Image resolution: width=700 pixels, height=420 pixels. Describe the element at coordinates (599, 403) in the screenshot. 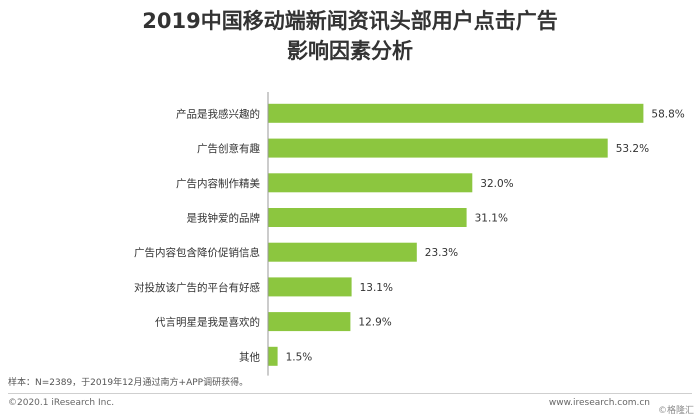

I see `website-link: www.iresearch.com.cn` at that location.